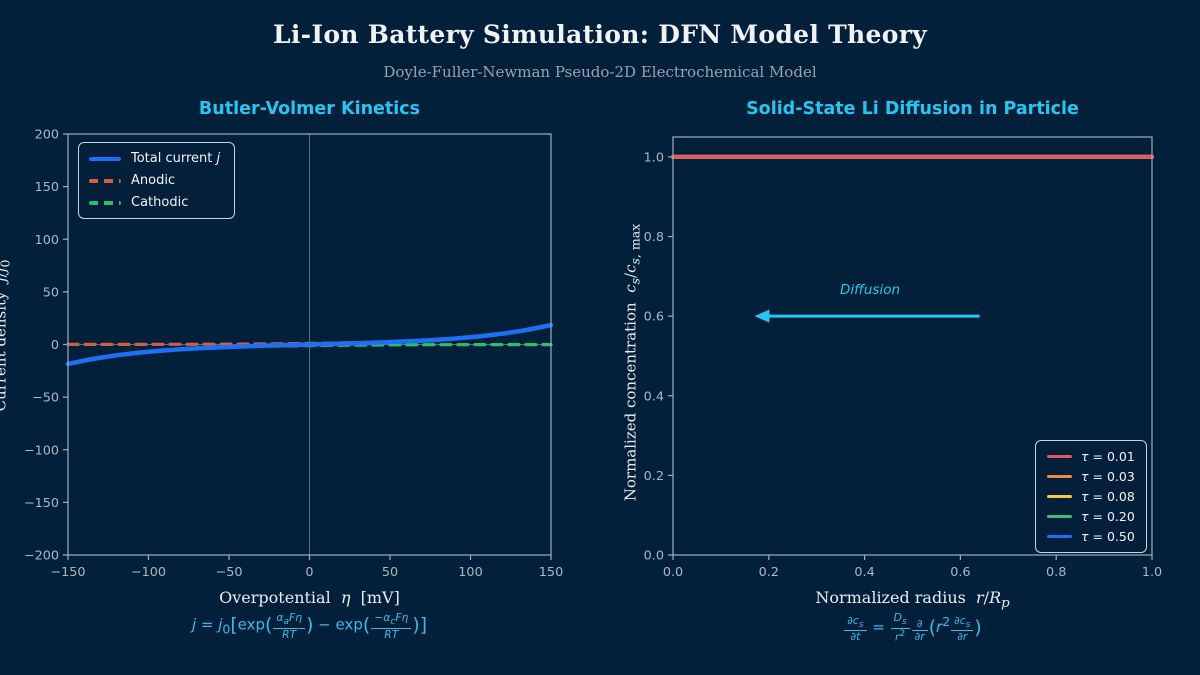  What do you see at coordinates (47, 240) in the screenshot?
I see `y-tick-label: 100` at bounding box center [47, 240].